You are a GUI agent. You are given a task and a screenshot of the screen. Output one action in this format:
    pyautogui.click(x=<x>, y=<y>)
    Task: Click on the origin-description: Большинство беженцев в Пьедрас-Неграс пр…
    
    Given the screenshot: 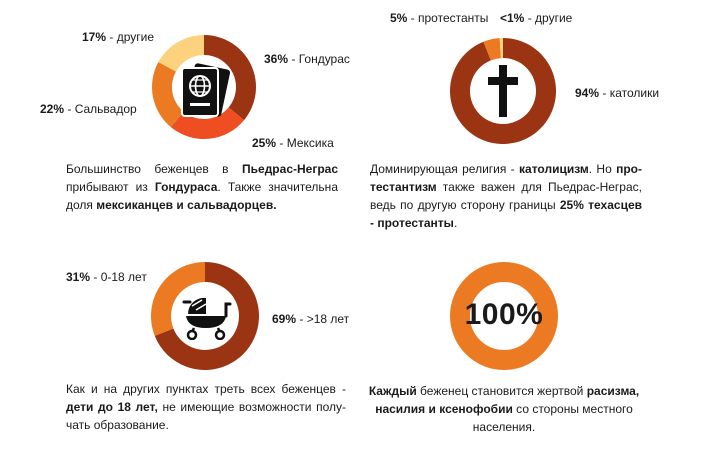 What is the action you would take?
    pyautogui.click(x=202, y=187)
    